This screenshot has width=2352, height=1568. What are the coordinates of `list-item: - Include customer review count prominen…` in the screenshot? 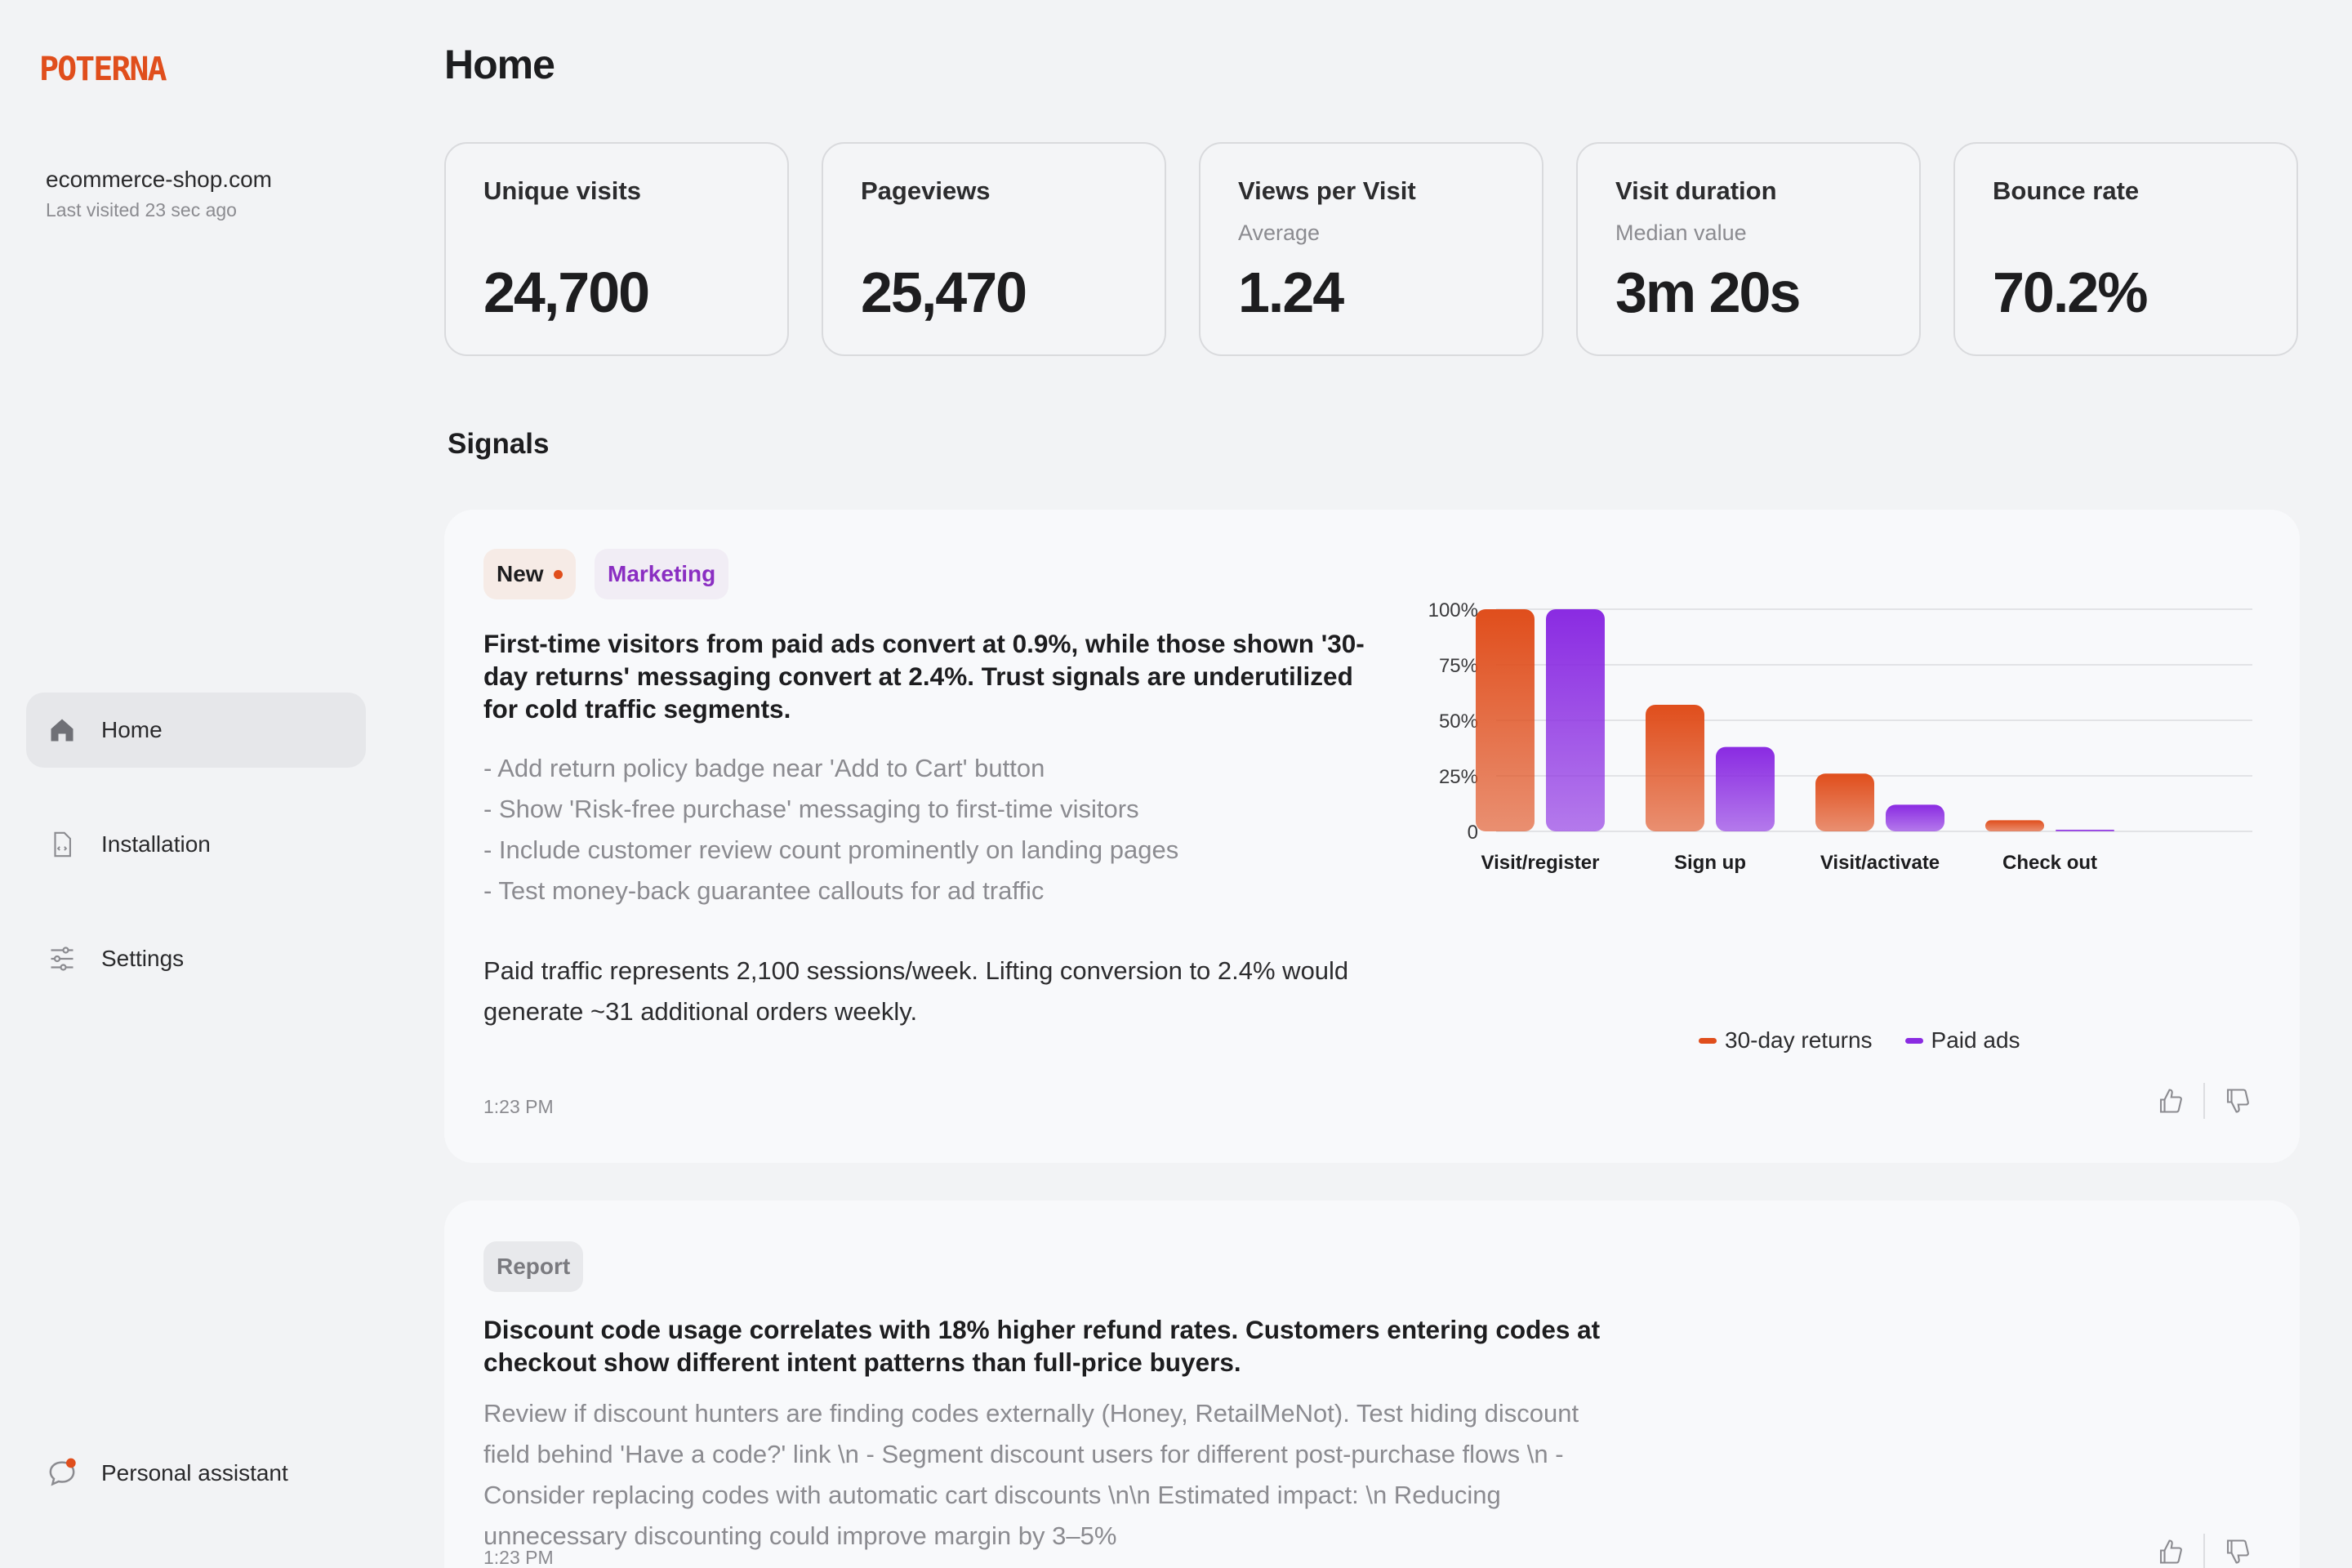 It's located at (831, 849).